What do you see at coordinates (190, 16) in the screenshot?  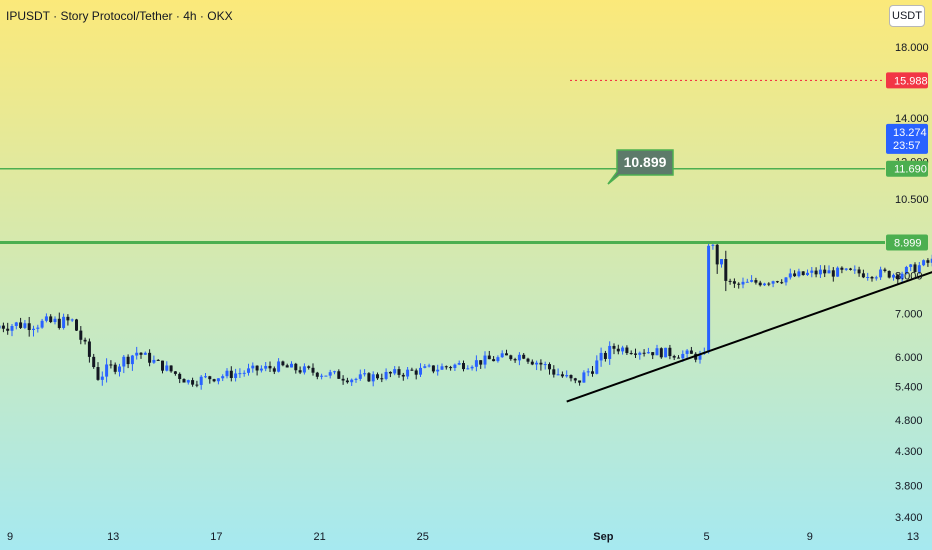 I see `interval-text: 4h` at bounding box center [190, 16].